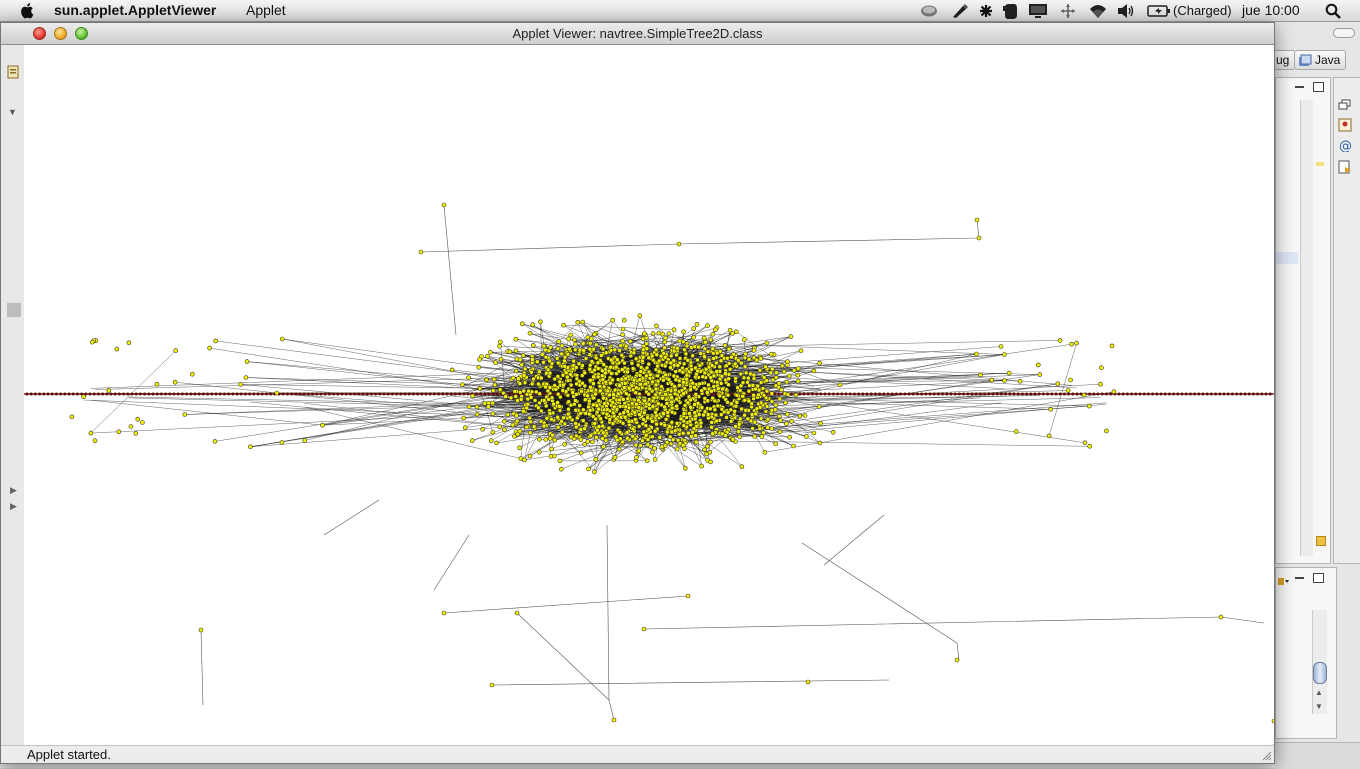 This screenshot has height=769, width=1360. I want to click on zoom-button, so click(81, 33).